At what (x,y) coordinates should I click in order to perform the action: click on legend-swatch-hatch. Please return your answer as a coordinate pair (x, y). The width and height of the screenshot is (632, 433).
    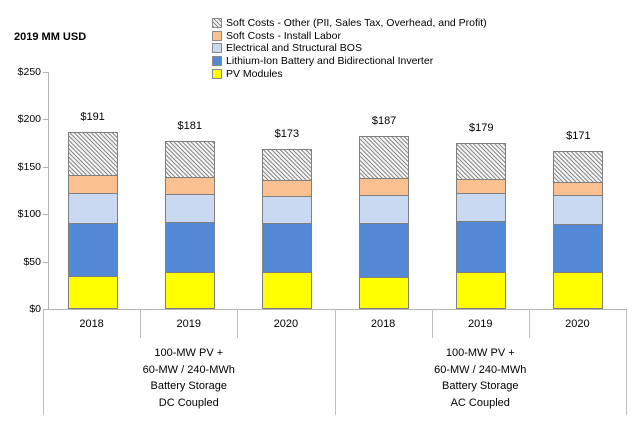
    Looking at the image, I should click on (217, 23).